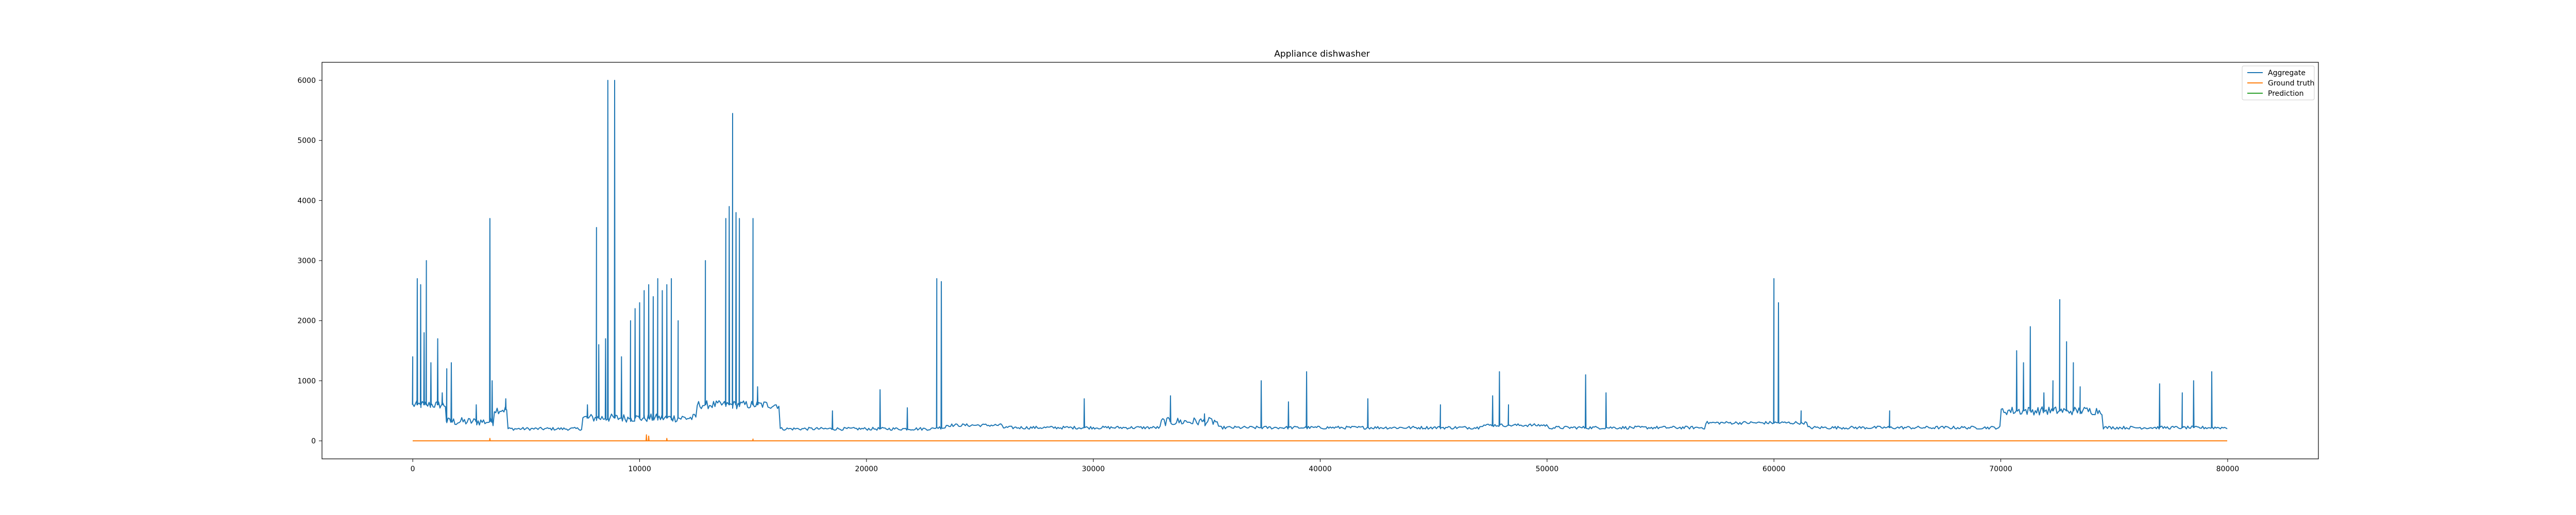 The image size is (2576, 515). Describe the element at coordinates (2228, 469) in the screenshot. I see `x-tick-label: 80000` at that location.